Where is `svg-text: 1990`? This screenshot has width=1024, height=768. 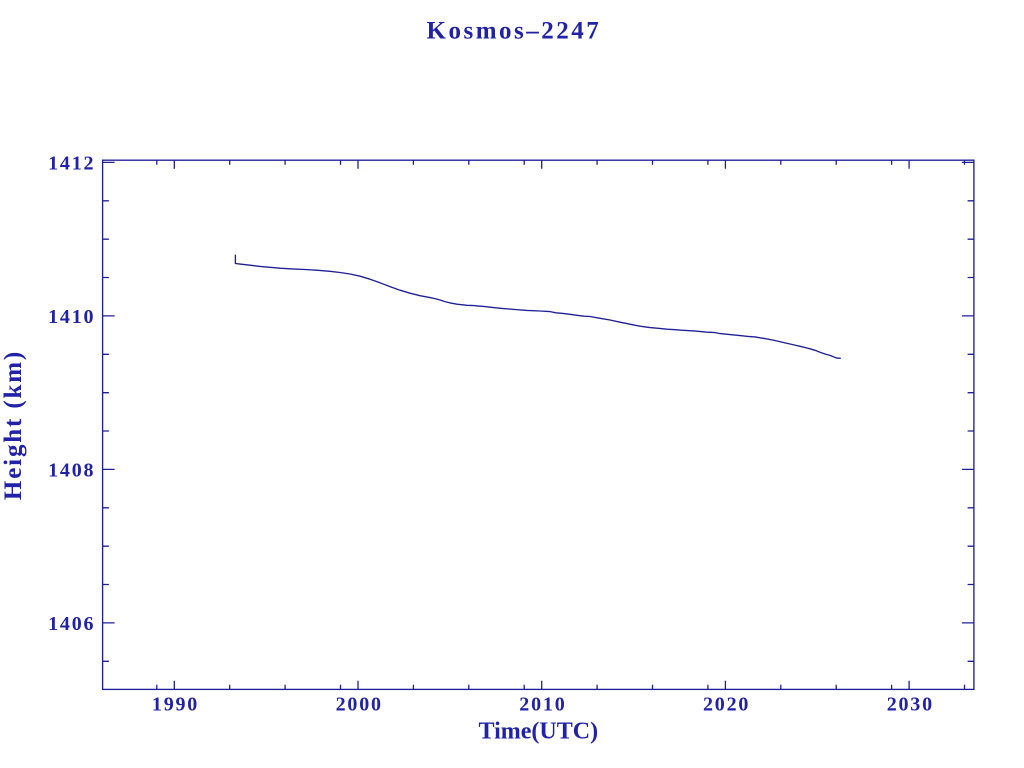 svg-text: 1990 is located at coordinates (175, 704).